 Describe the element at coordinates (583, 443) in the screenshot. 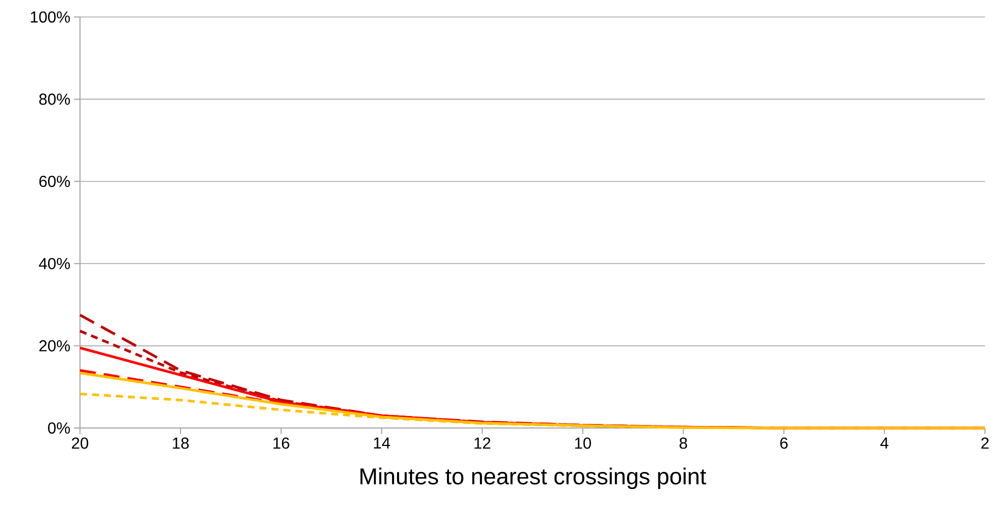

I see `x-tick-label: 10` at that location.